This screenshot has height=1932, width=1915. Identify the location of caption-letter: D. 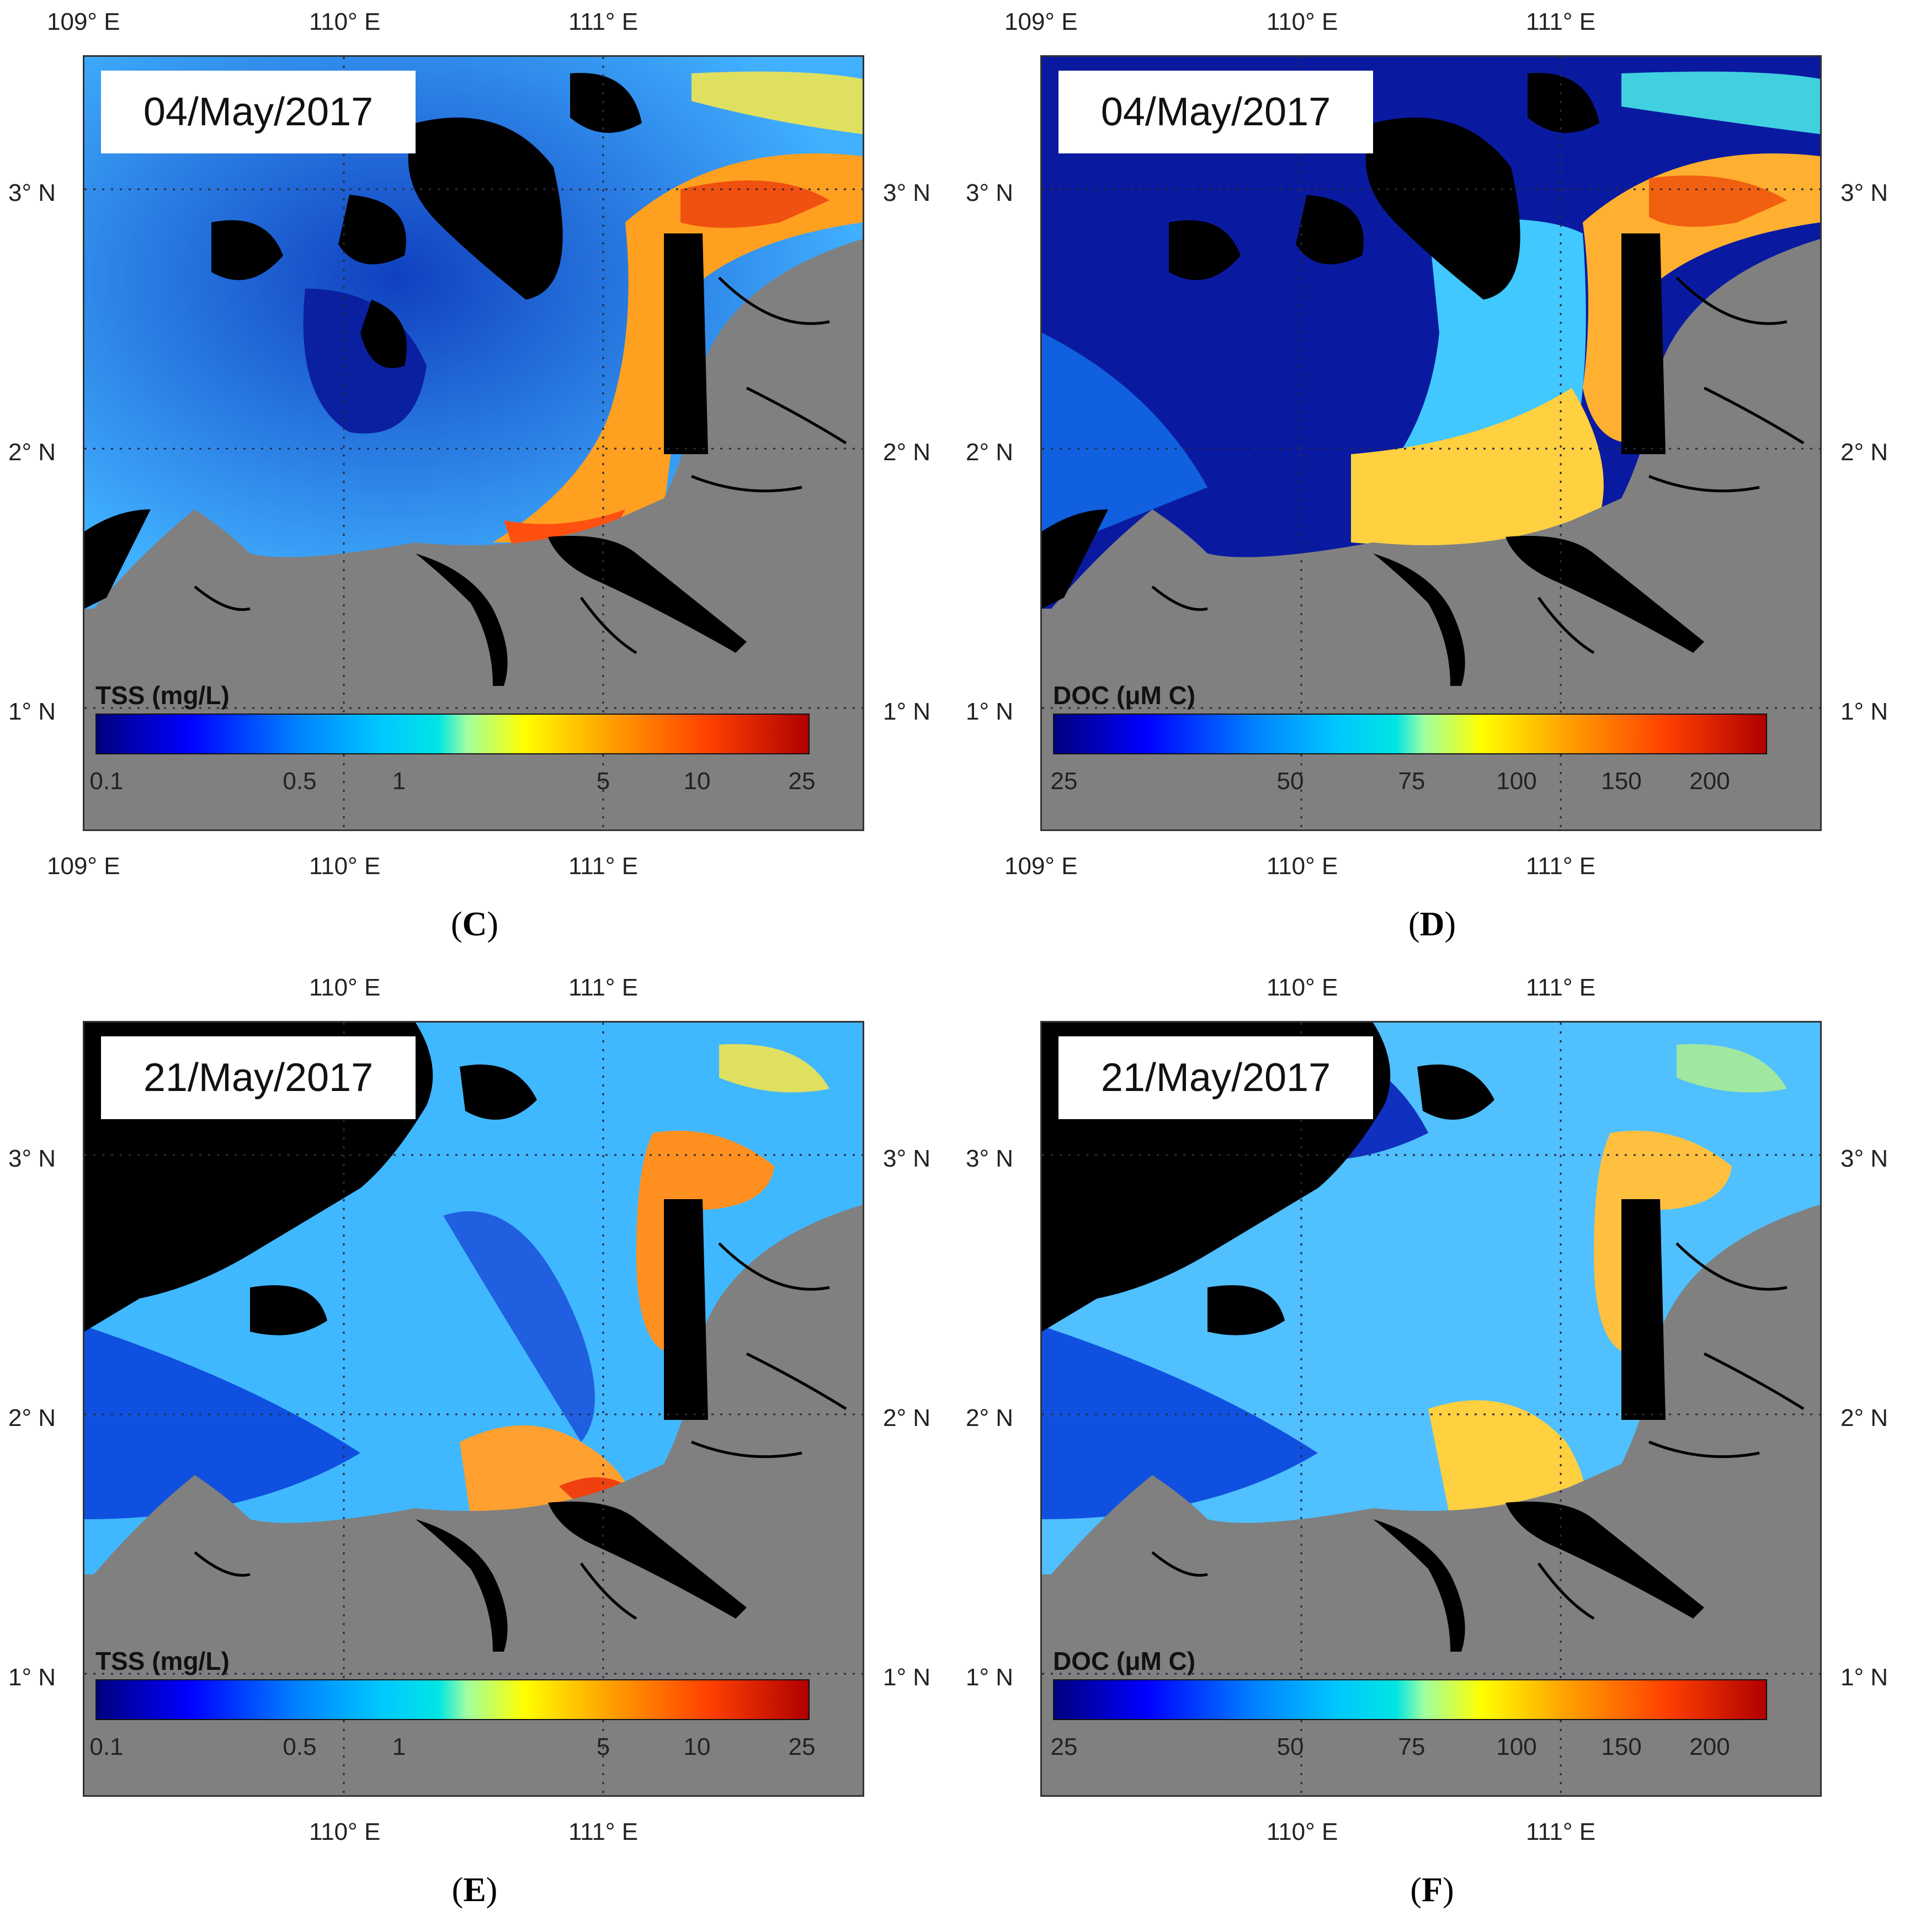
(1432, 924).